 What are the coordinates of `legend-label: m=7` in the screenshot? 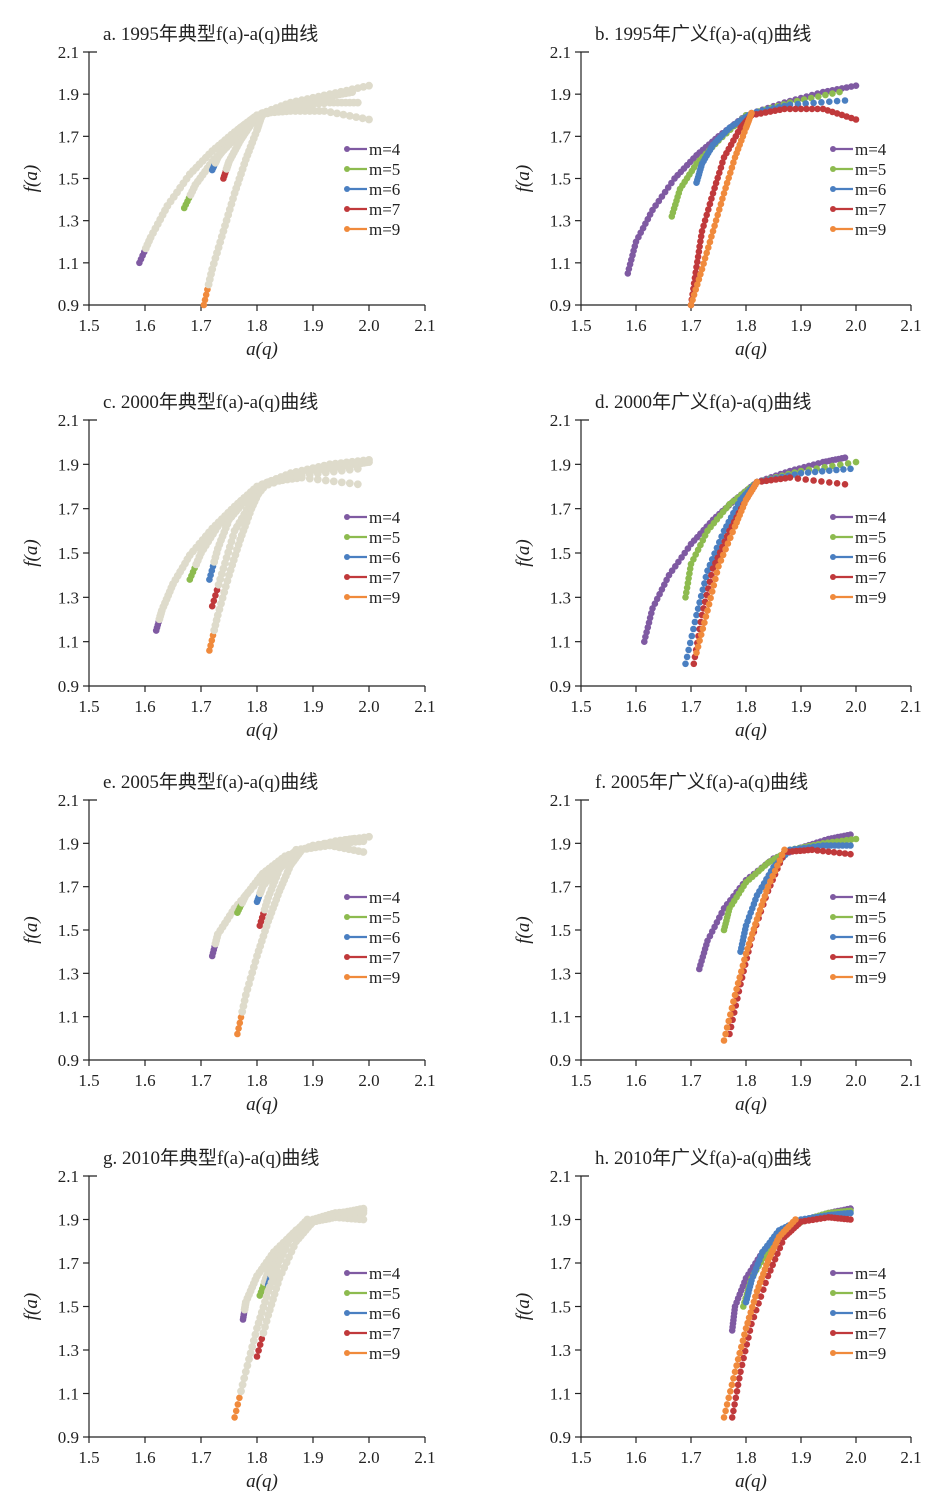 It's located at (385, 577).